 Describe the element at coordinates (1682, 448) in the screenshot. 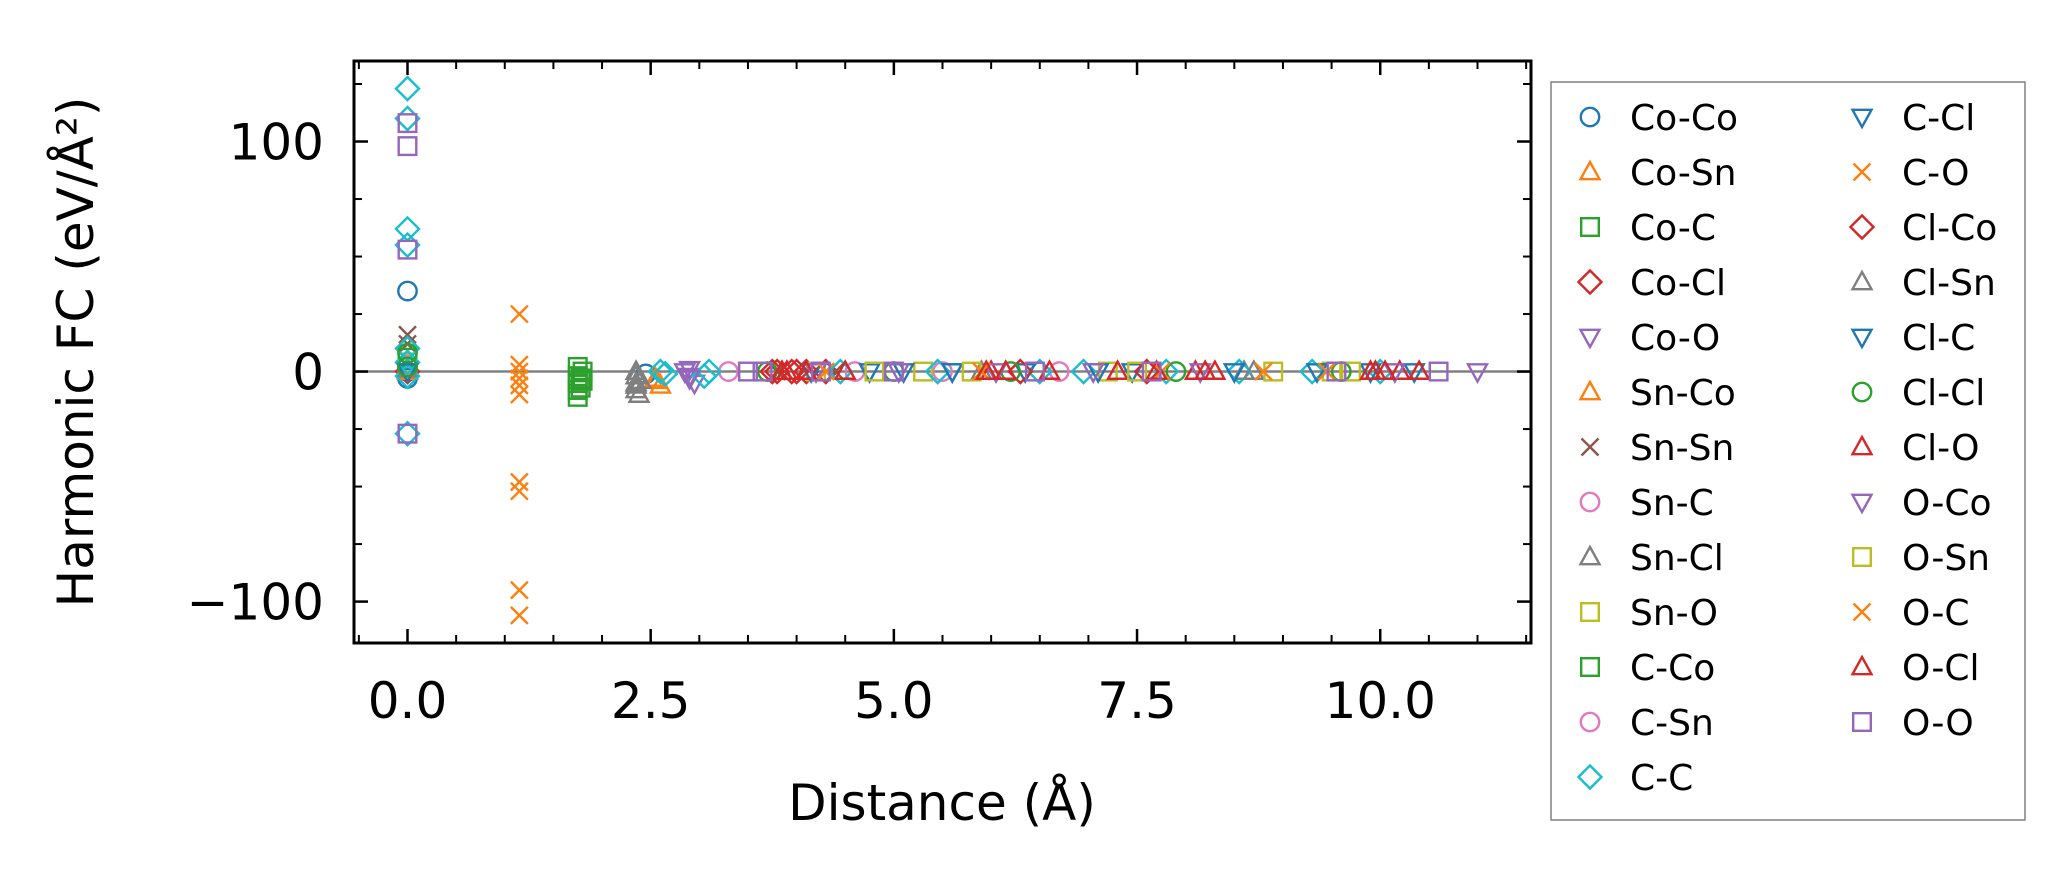

I see `legend-label: Sn-Sn` at that location.